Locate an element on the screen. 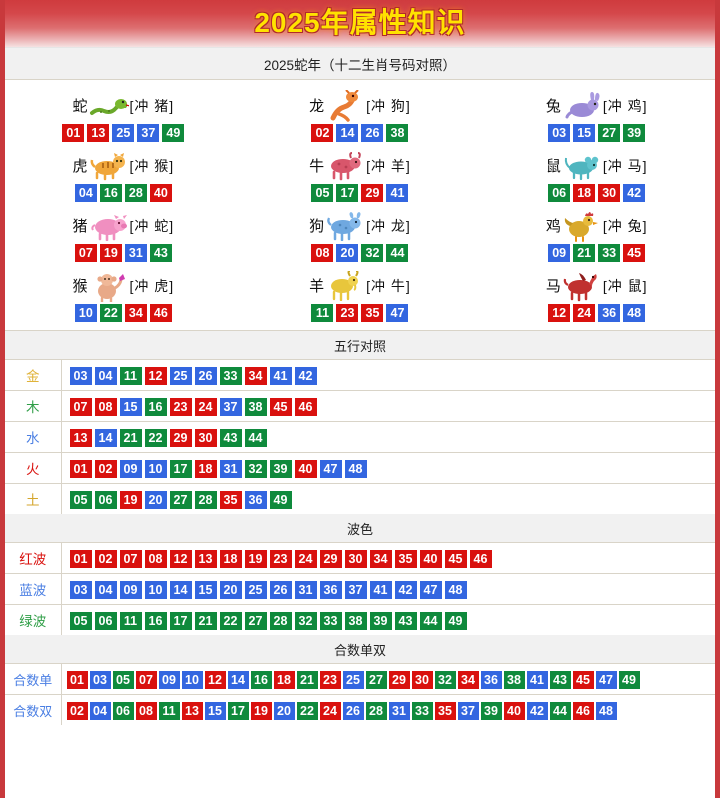  zodiac-cell: 牛 [冲 羊] 05 17 29 41 is located at coordinates (360, 176).